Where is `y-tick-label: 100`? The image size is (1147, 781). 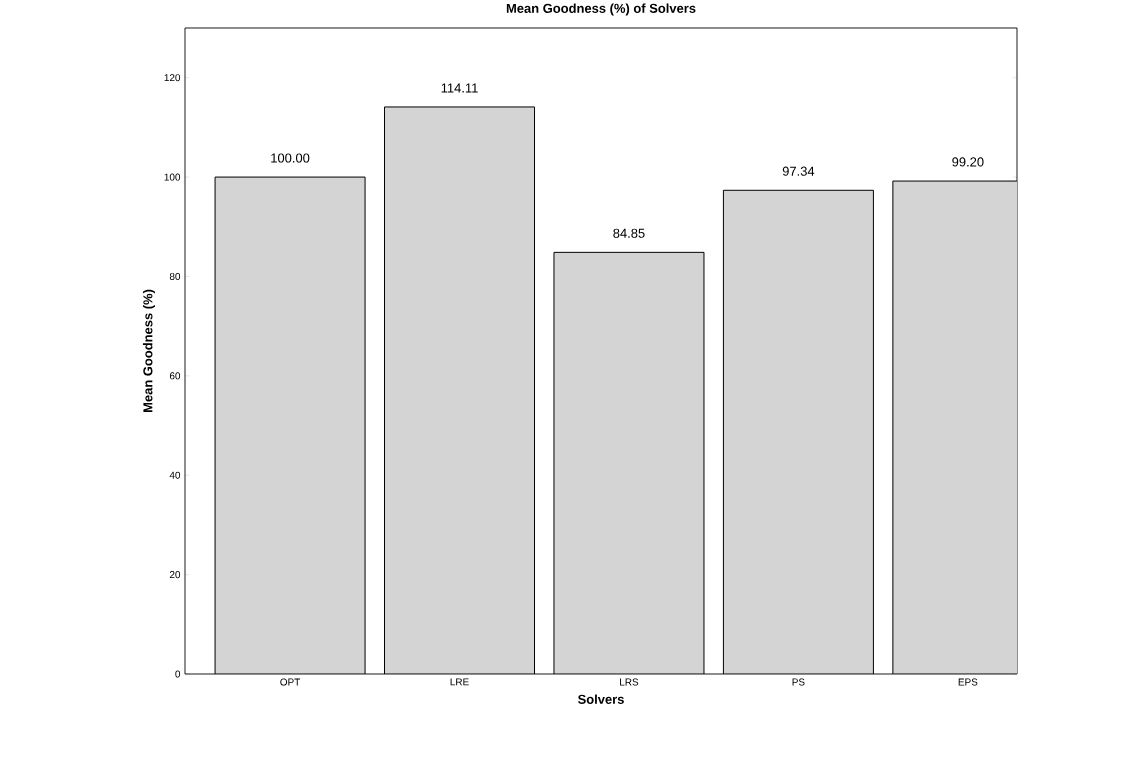
y-tick-label: 100 is located at coordinates (172, 177).